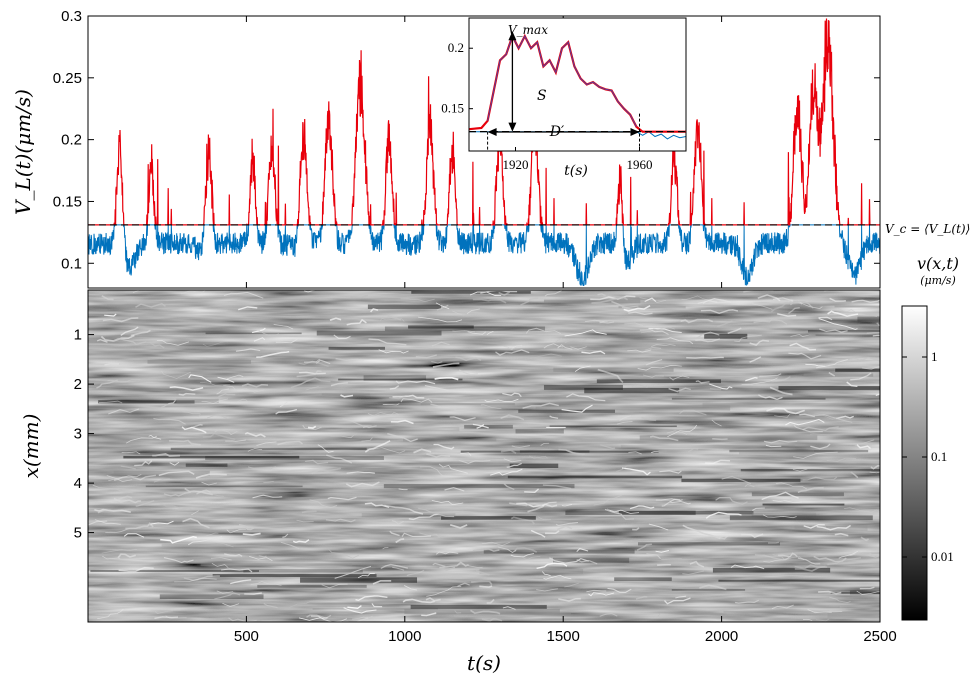 The image size is (973, 679). Describe the element at coordinates (635, 132) in the screenshot. I see `duration-arrow-head-right` at that location.